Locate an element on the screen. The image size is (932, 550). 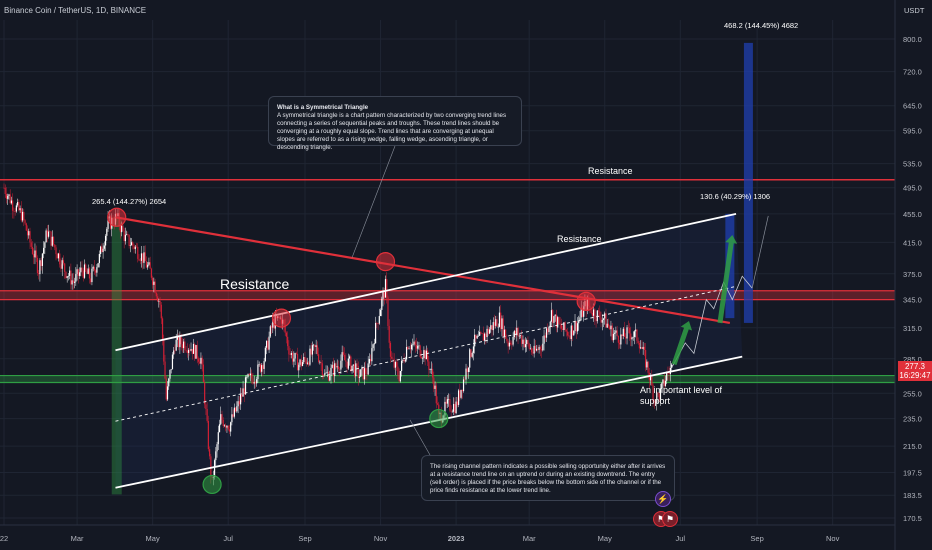
projection-arrows is located at coordinates (720, 291).